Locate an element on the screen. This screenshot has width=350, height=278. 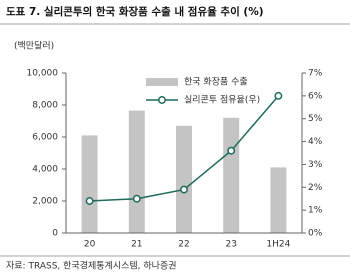
legend-marker is located at coordinates (162, 100).